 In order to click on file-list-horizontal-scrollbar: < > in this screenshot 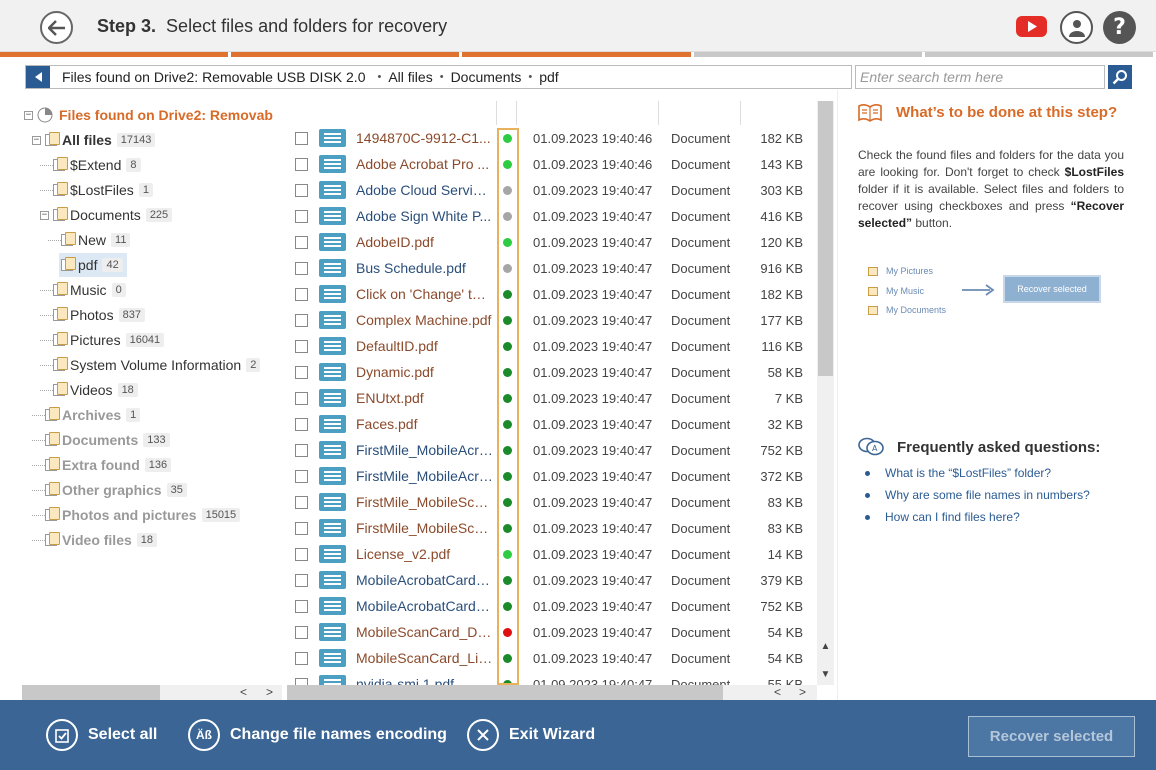, I will do `click(552, 692)`.